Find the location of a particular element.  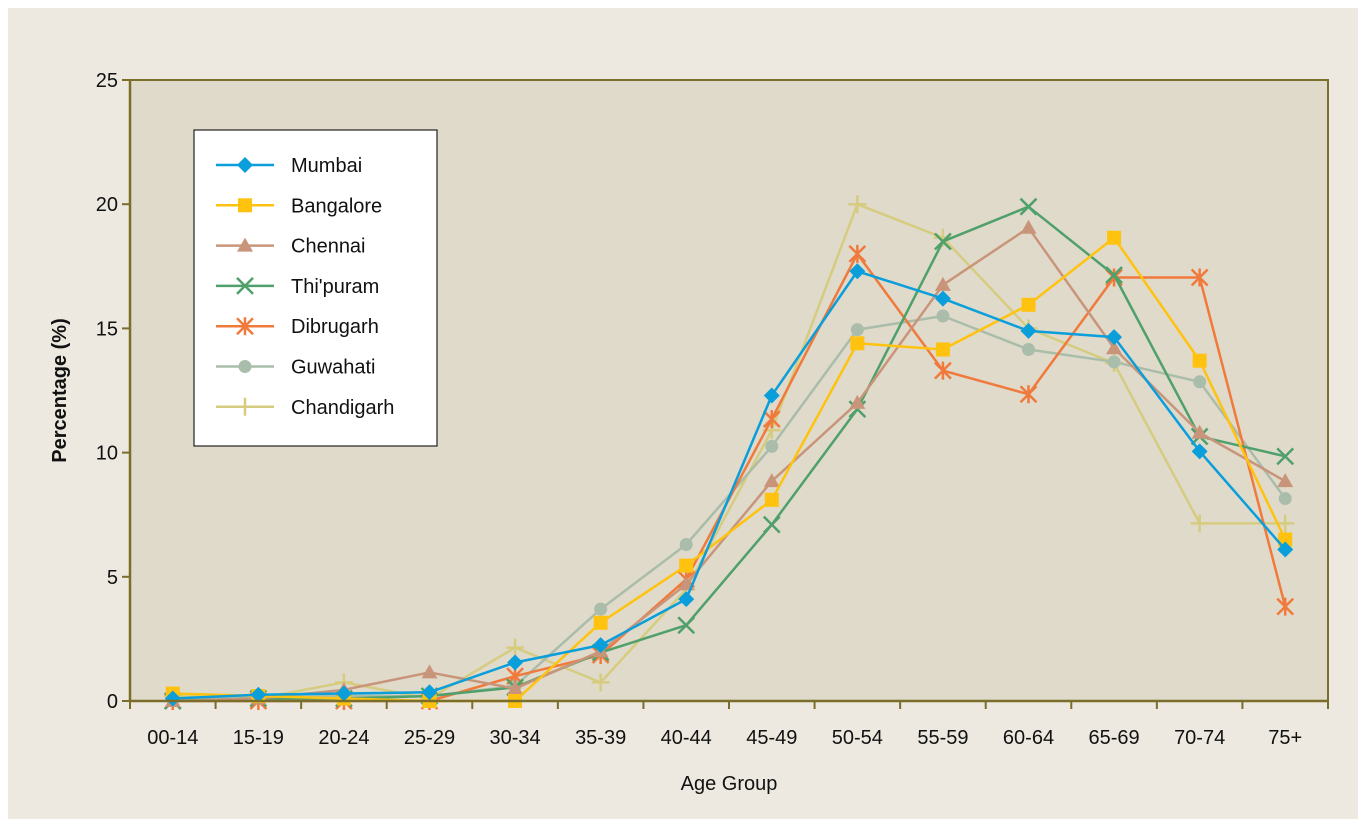

x-tick-label: 00-14 is located at coordinates (172, 738).